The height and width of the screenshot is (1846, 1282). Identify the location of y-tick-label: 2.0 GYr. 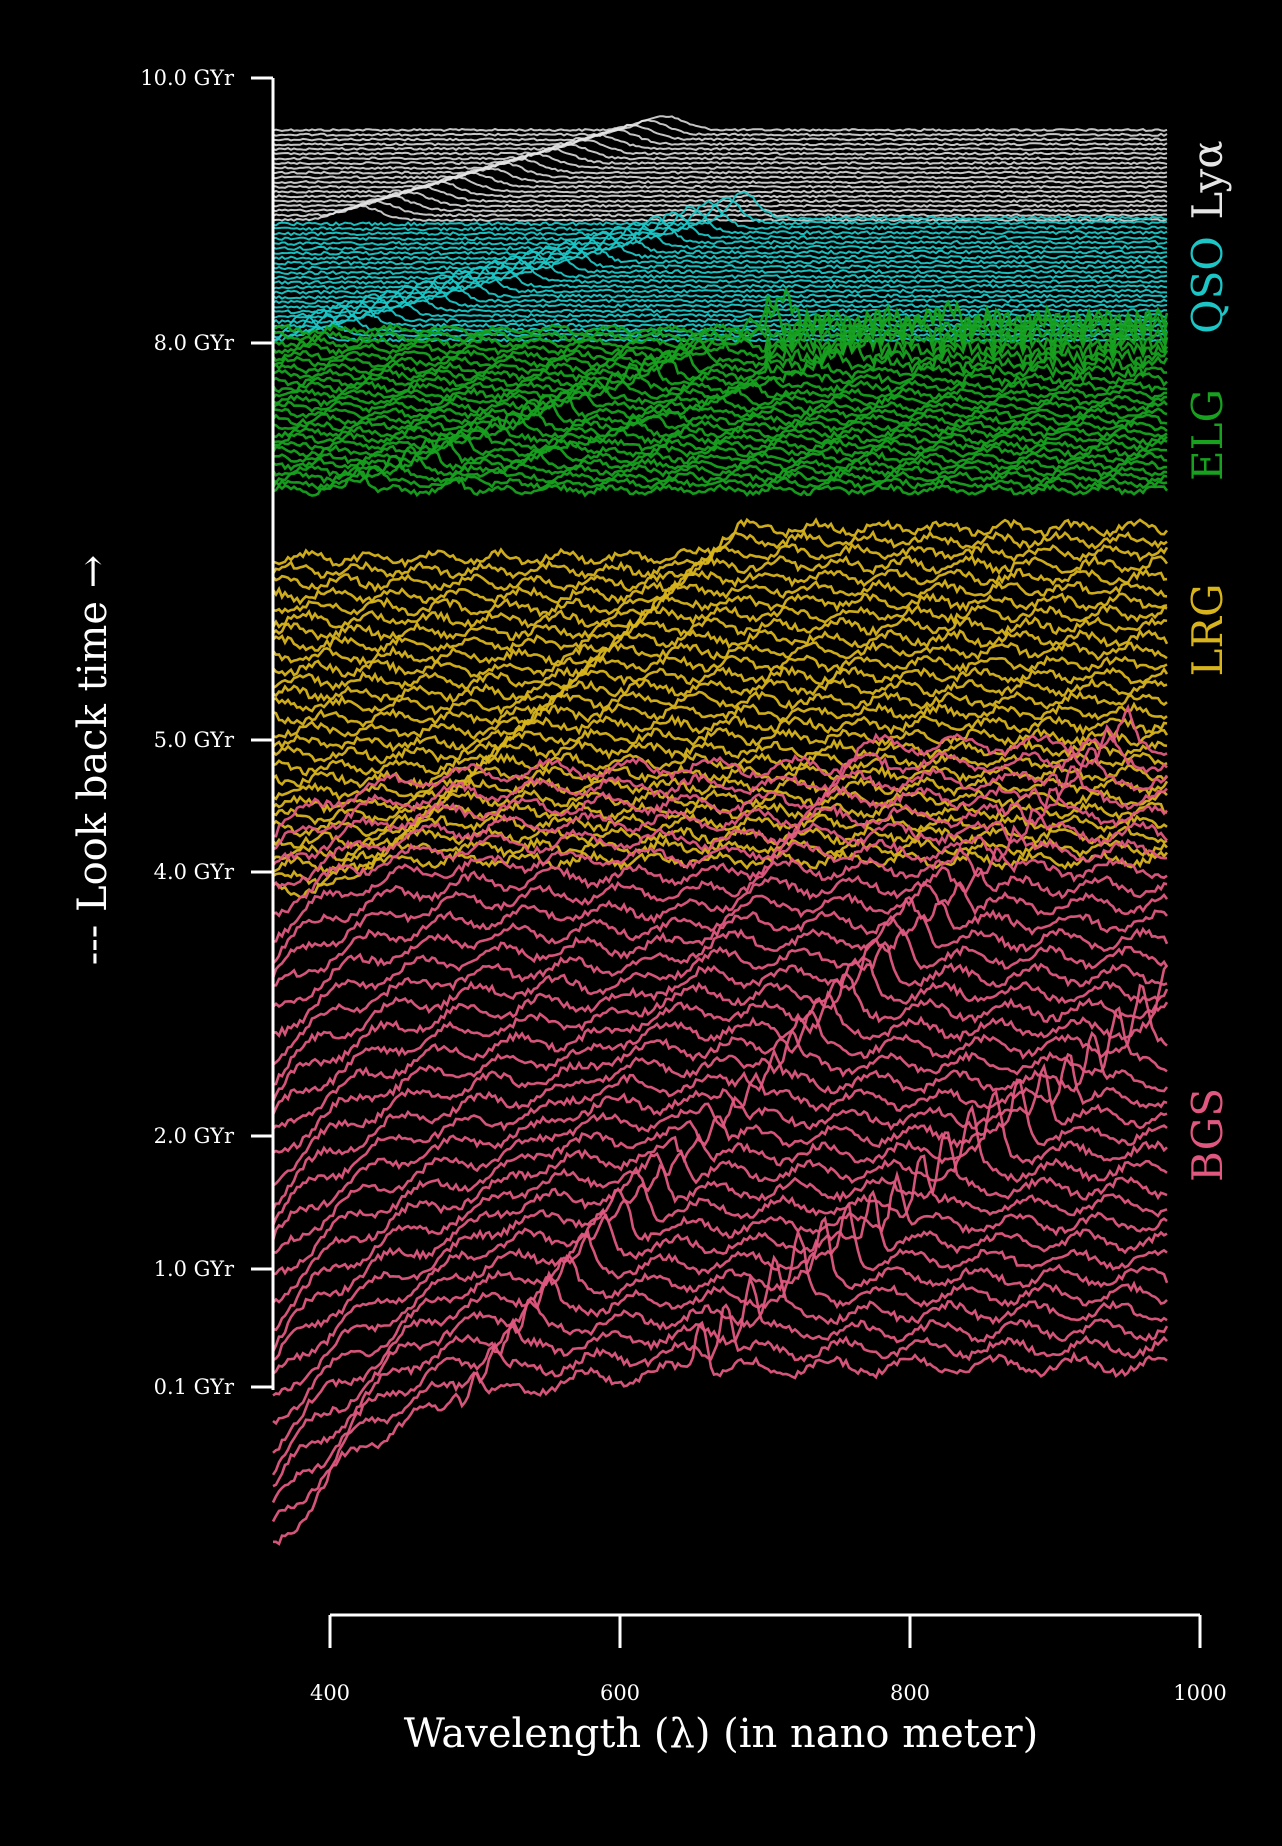
(194, 1136).